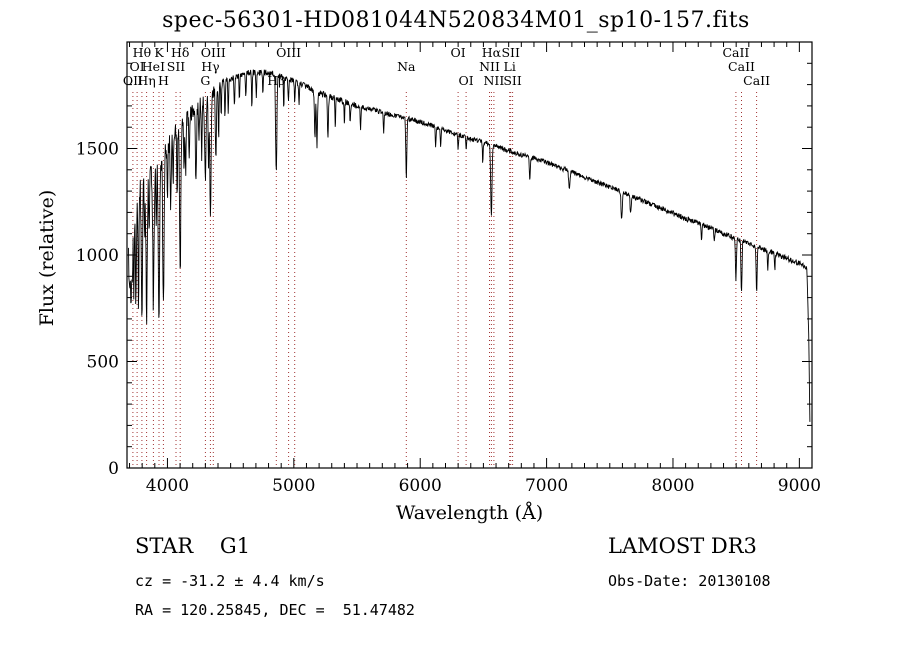  What do you see at coordinates (159, 52) in the screenshot?
I see `marker-label: K` at bounding box center [159, 52].